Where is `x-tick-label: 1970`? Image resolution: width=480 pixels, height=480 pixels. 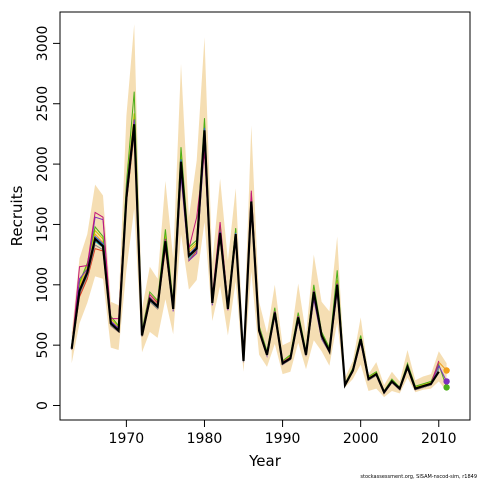
x-tick-label: 1970 is located at coordinates (127, 439).